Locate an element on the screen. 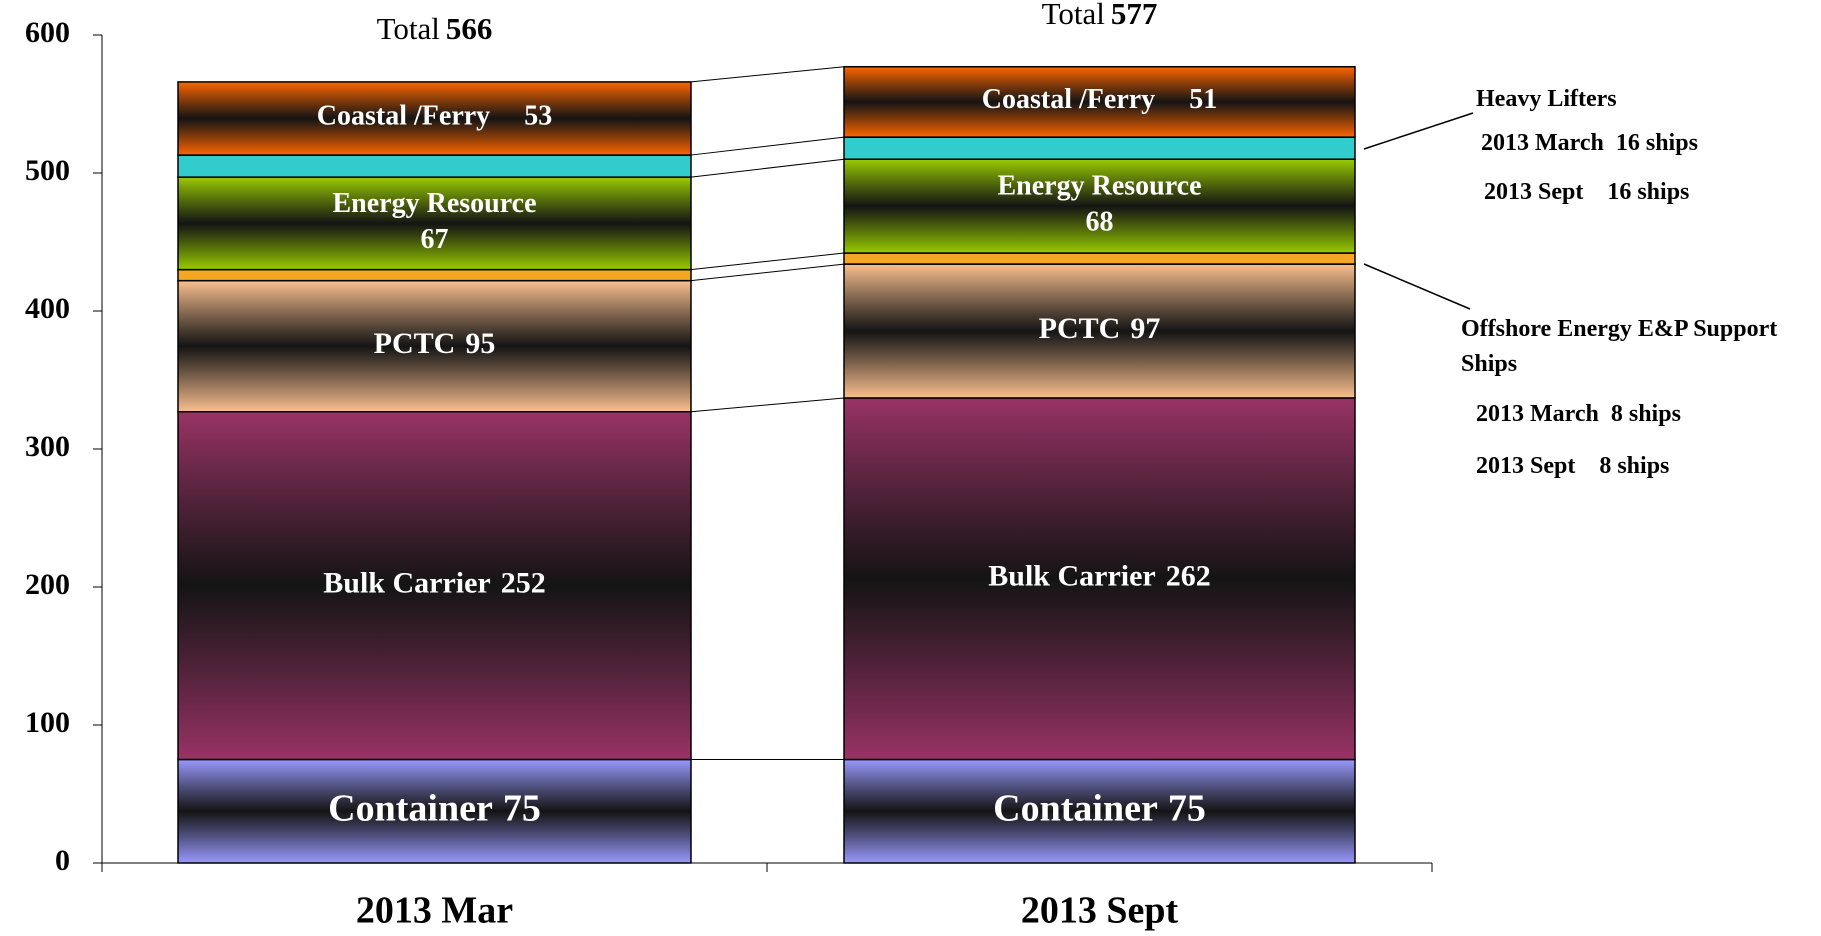 The width and height of the screenshot is (1821, 936). total-label: Total 577 is located at coordinates (1100, 15).